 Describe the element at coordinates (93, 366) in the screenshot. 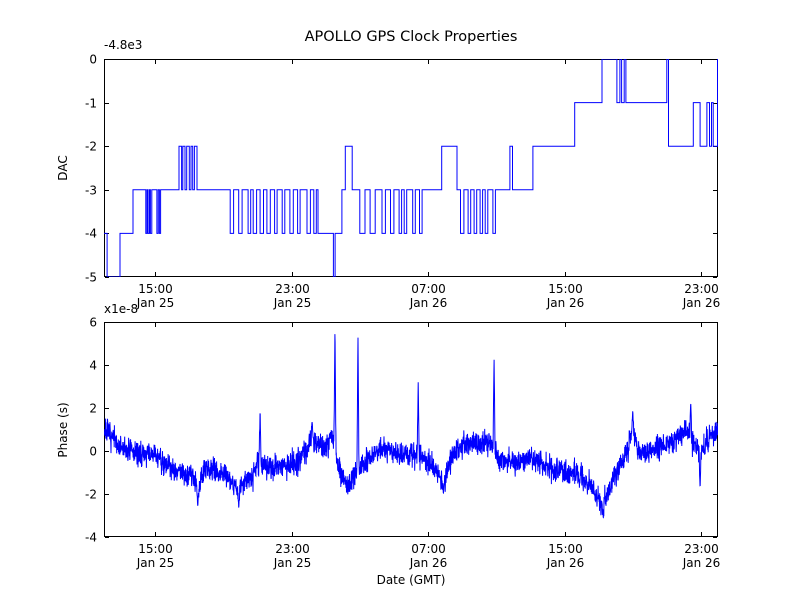

I see `y-tick-label: 4` at that location.